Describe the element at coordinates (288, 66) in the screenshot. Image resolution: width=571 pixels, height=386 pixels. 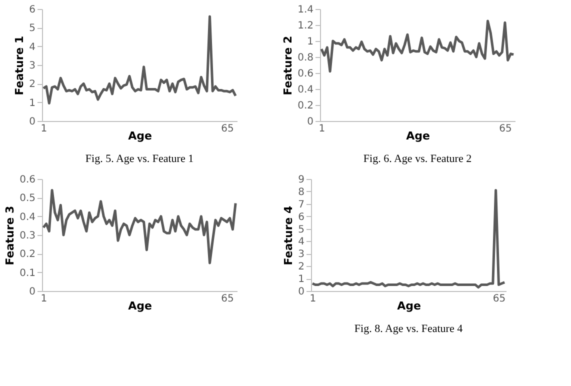
I see `y-axis-title: Feature 2` at that location.